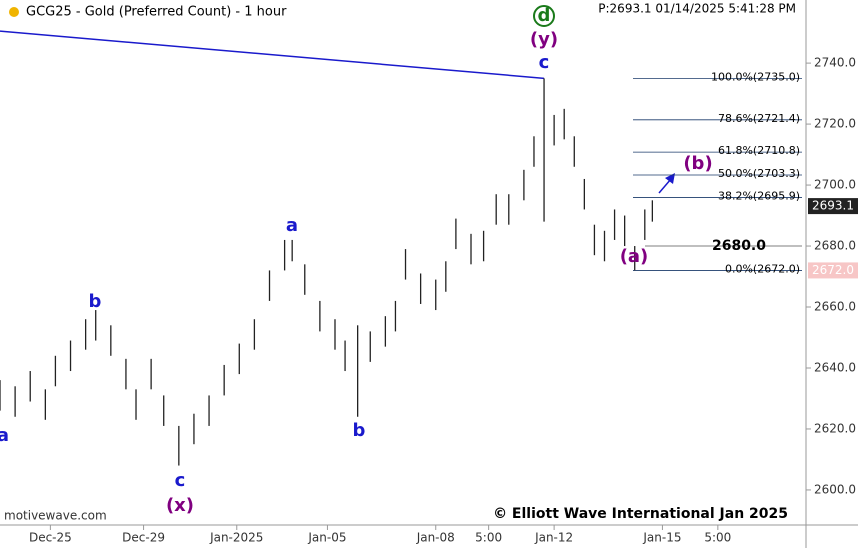 The width and height of the screenshot is (858, 548). Describe the element at coordinates (697, 163) in the screenshot. I see `wave-label: (b)` at that location.